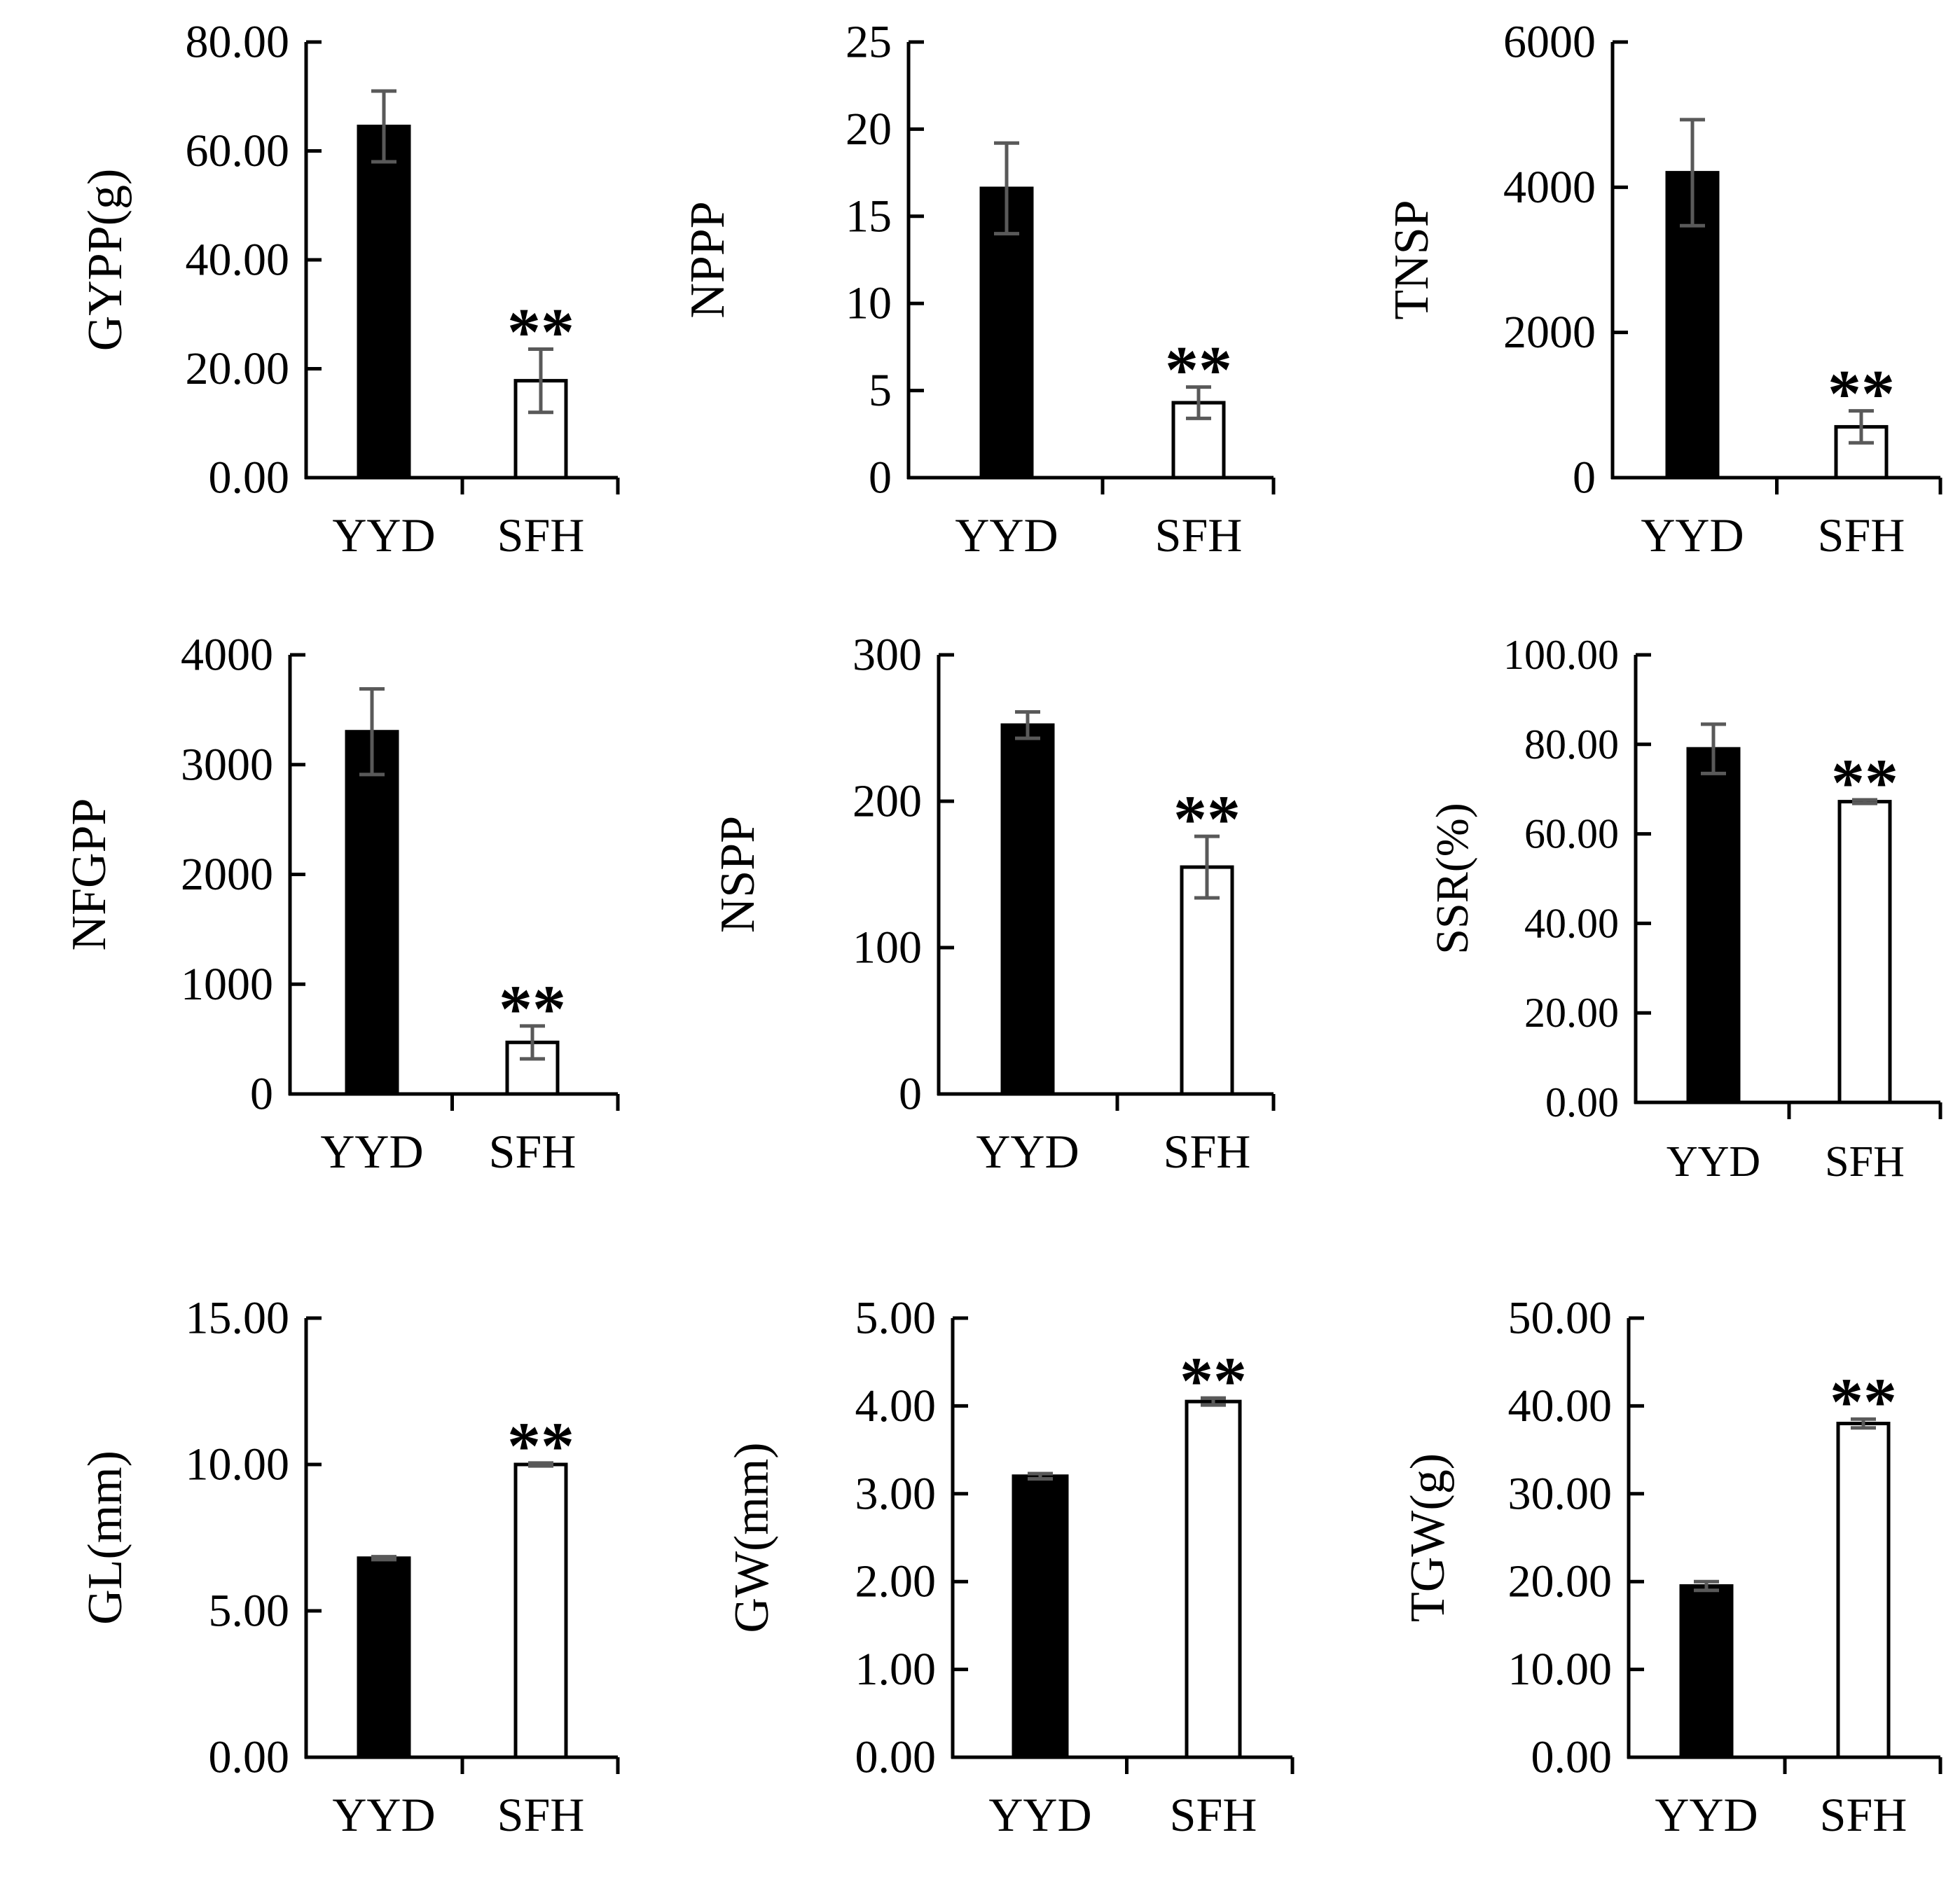  Describe the element at coordinates (869, 303) in the screenshot. I see `y-tick-label: 10` at that location.